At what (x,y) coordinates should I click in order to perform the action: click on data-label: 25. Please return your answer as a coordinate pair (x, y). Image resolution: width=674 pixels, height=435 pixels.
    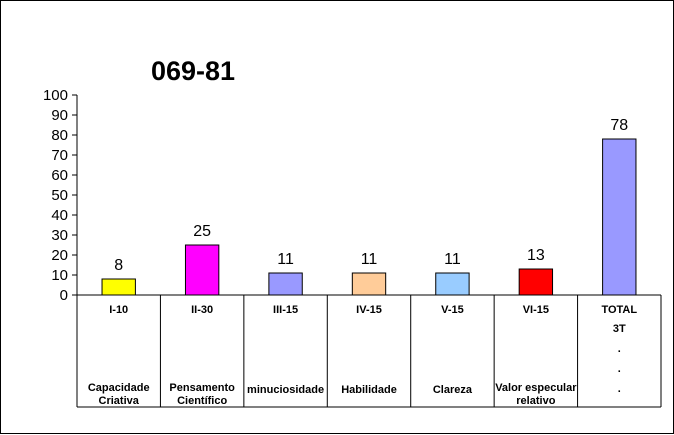
    Looking at the image, I should click on (202, 231).